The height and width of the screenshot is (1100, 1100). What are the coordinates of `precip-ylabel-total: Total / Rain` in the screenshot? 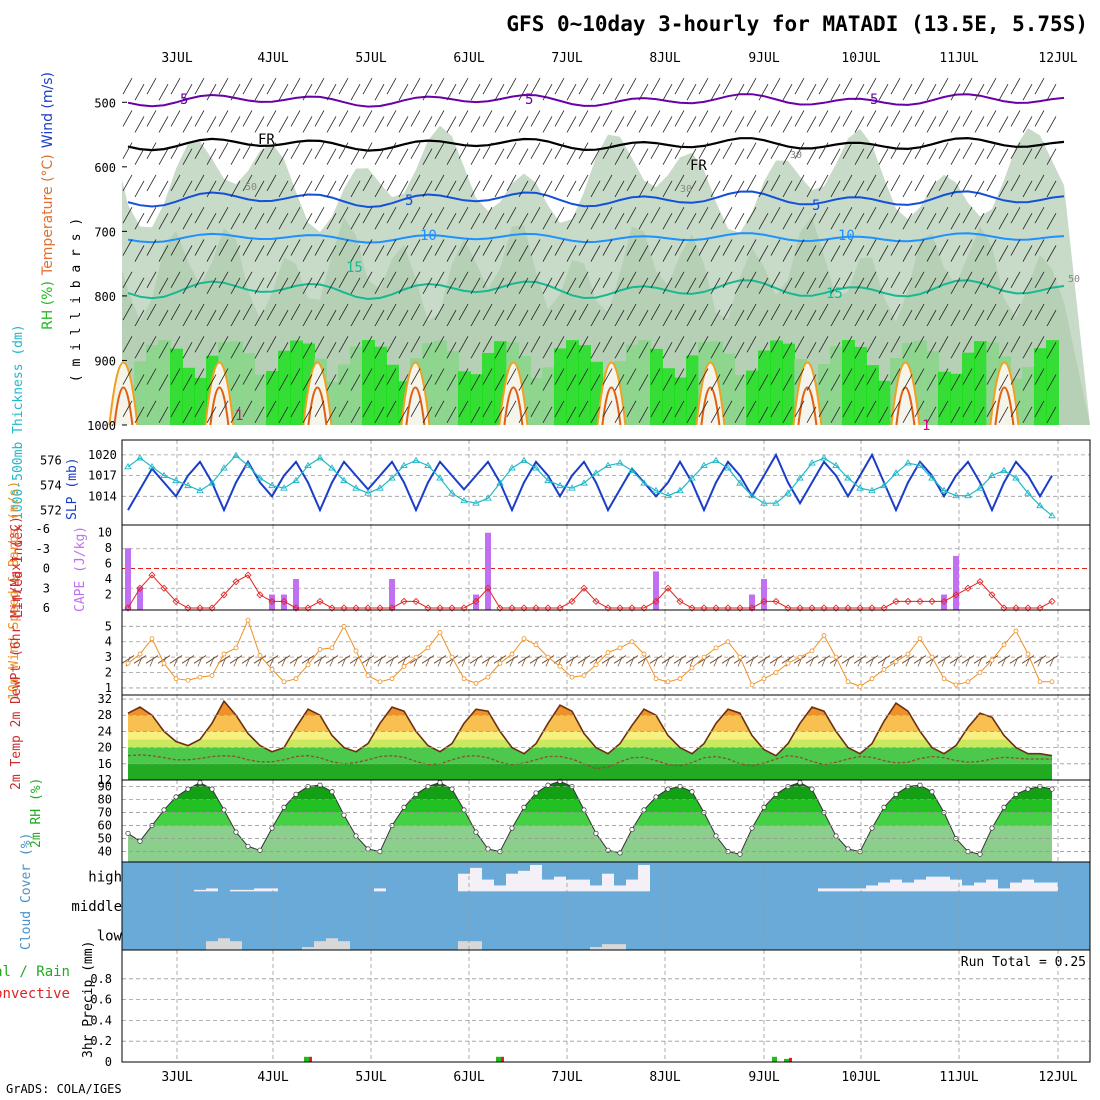 It's located at (35, 972).